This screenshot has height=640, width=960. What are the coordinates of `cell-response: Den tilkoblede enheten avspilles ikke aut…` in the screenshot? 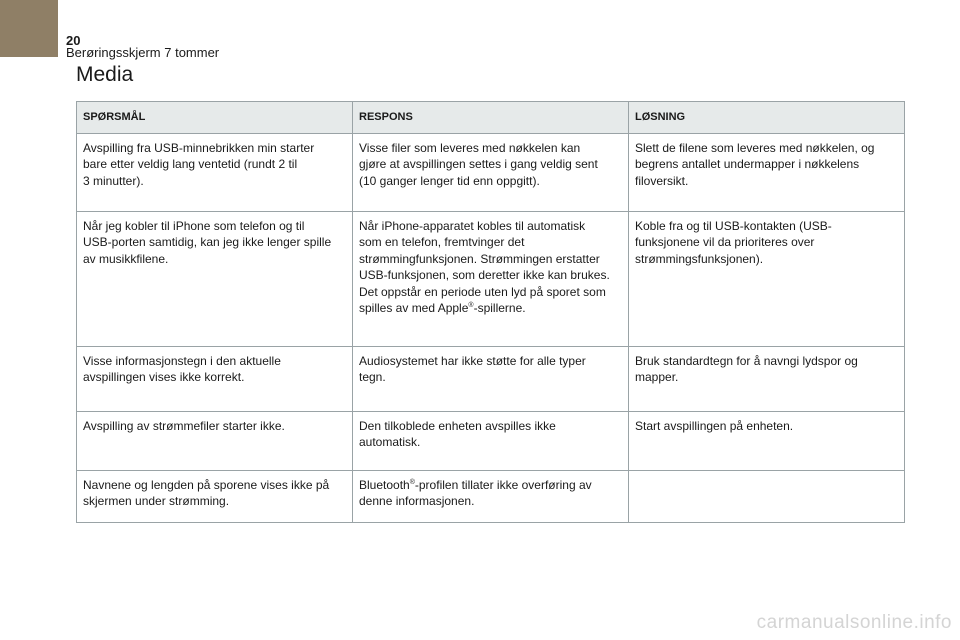 It's located at (490, 440).